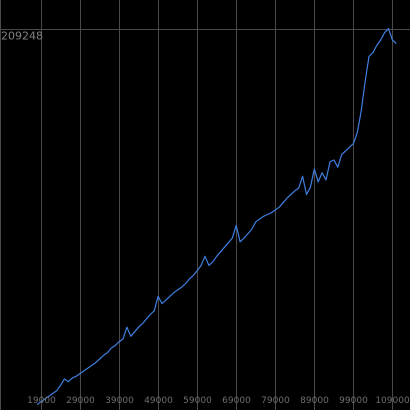 The height and width of the screenshot is (410, 410). Describe the element at coordinates (41, 401) in the screenshot. I see `x-tick-label: 19000` at that location.